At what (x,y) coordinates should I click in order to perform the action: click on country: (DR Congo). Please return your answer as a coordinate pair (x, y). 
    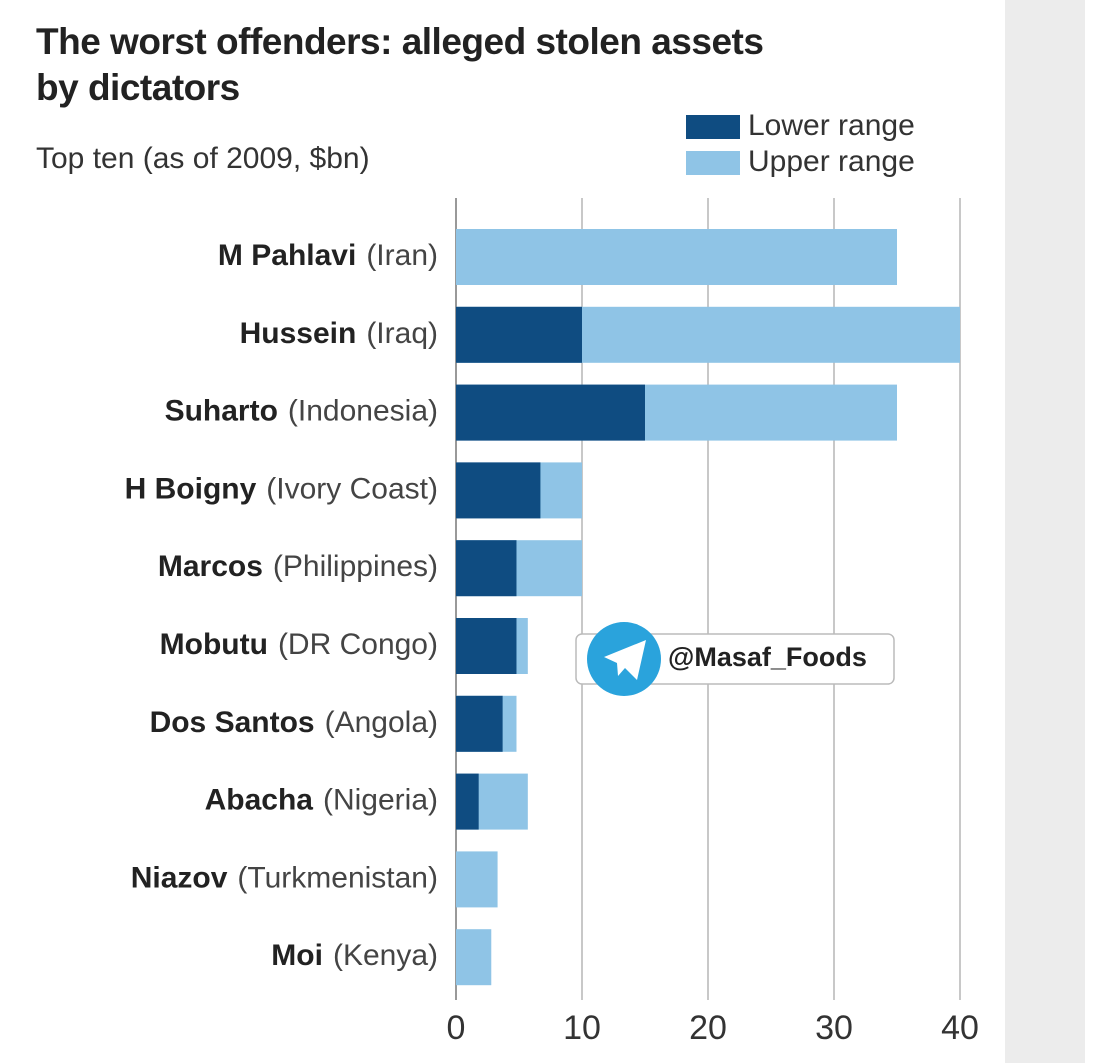
    Looking at the image, I should click on (358, 644).